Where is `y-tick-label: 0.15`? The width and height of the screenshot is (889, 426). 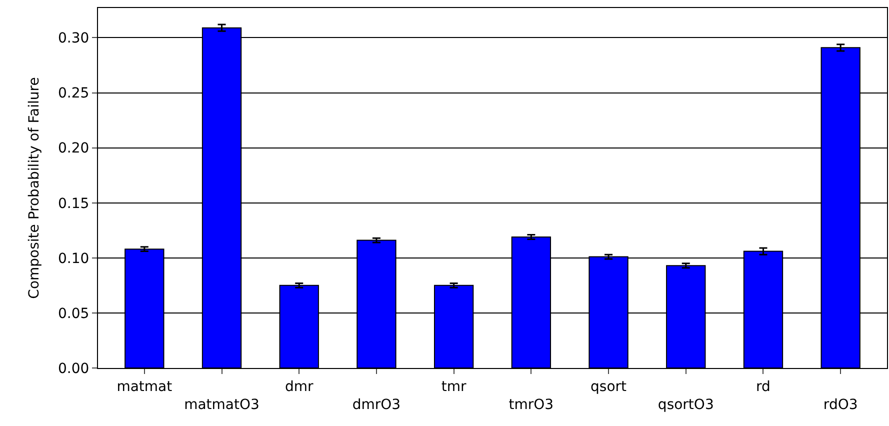
y-tick-label: 0.15 is located at coordinates (74, 204).